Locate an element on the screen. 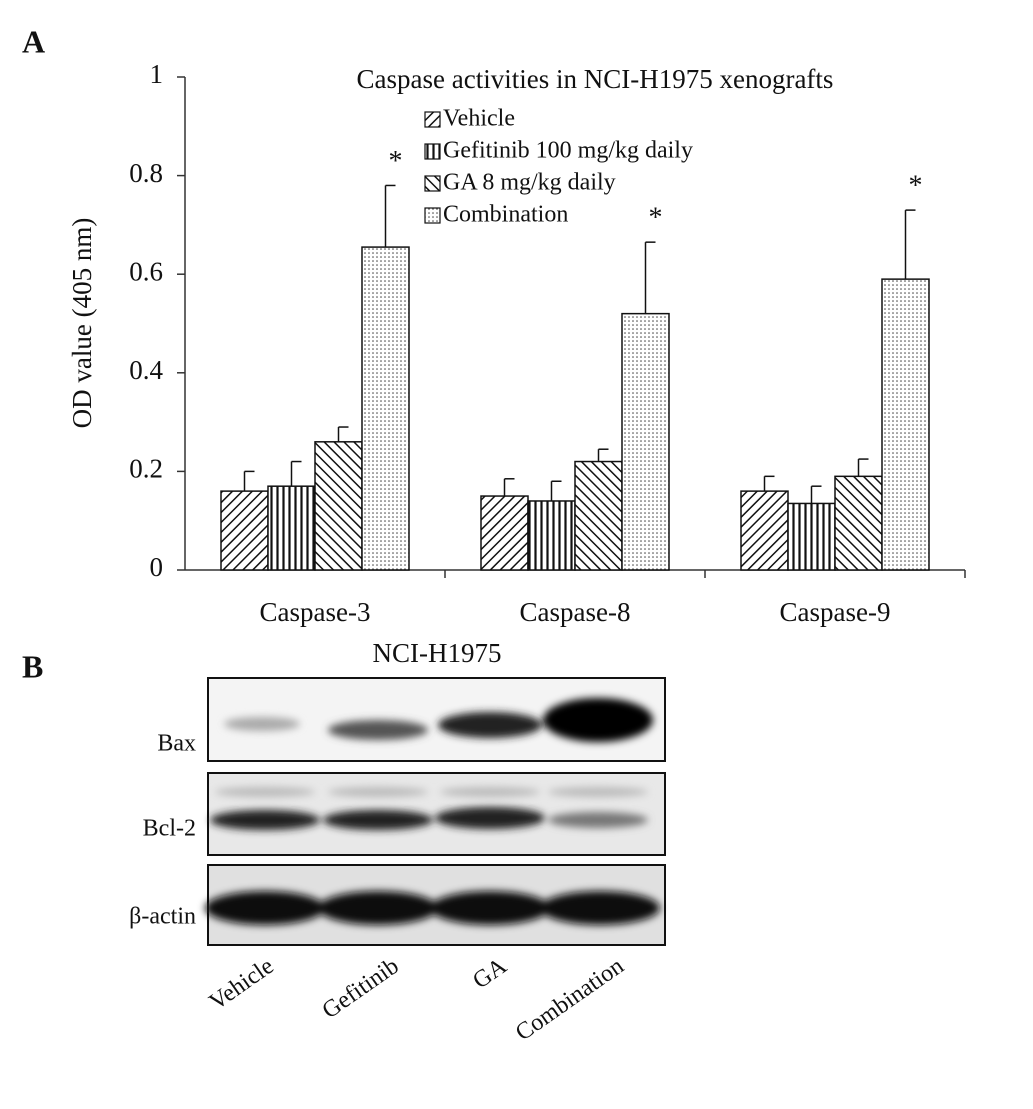 The image size is (1033, 1109). x-tick-label: Caspase-8 is located at coordinates (575, 612).